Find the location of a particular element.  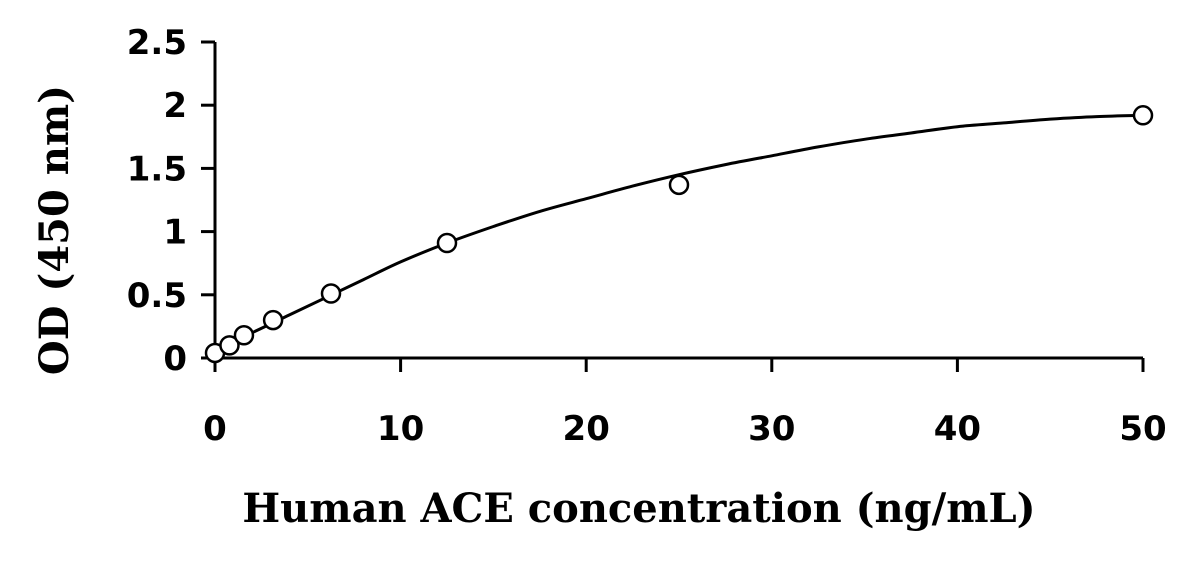

x-axis-ticks: 0 10 20 30 40 50 is located at coordinates (685, 403).